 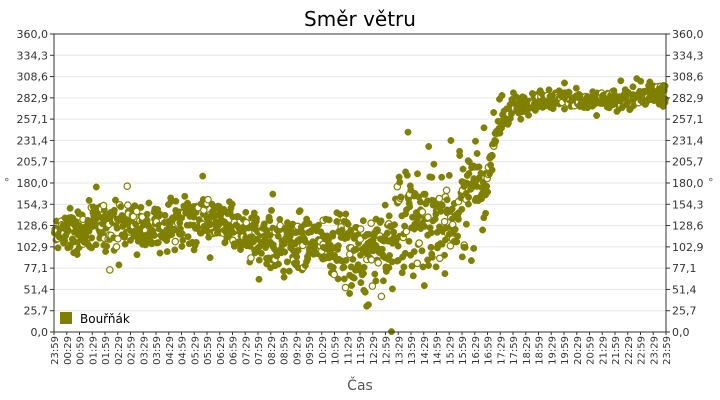 I want to click on y-tick-label-left: 102,9, so click(x=33, y=247).